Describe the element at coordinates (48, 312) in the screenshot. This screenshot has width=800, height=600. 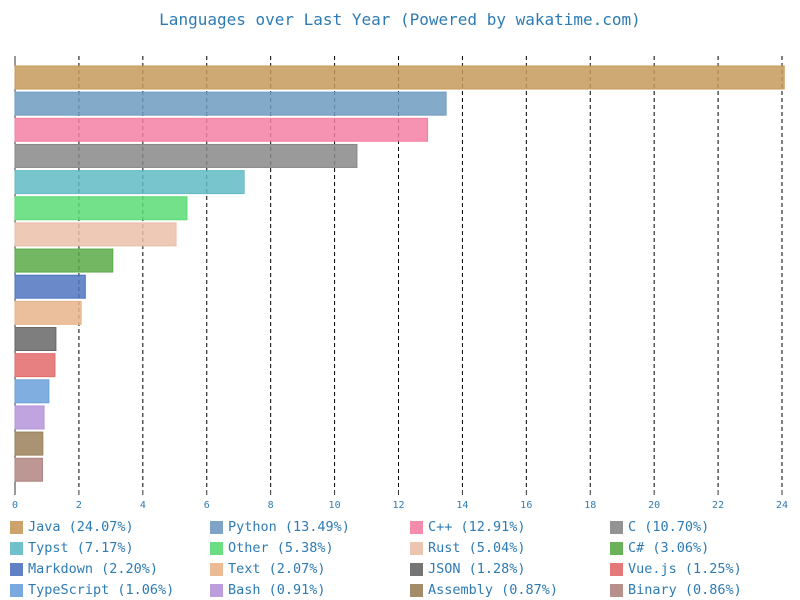
I see `bar-text` at that location.